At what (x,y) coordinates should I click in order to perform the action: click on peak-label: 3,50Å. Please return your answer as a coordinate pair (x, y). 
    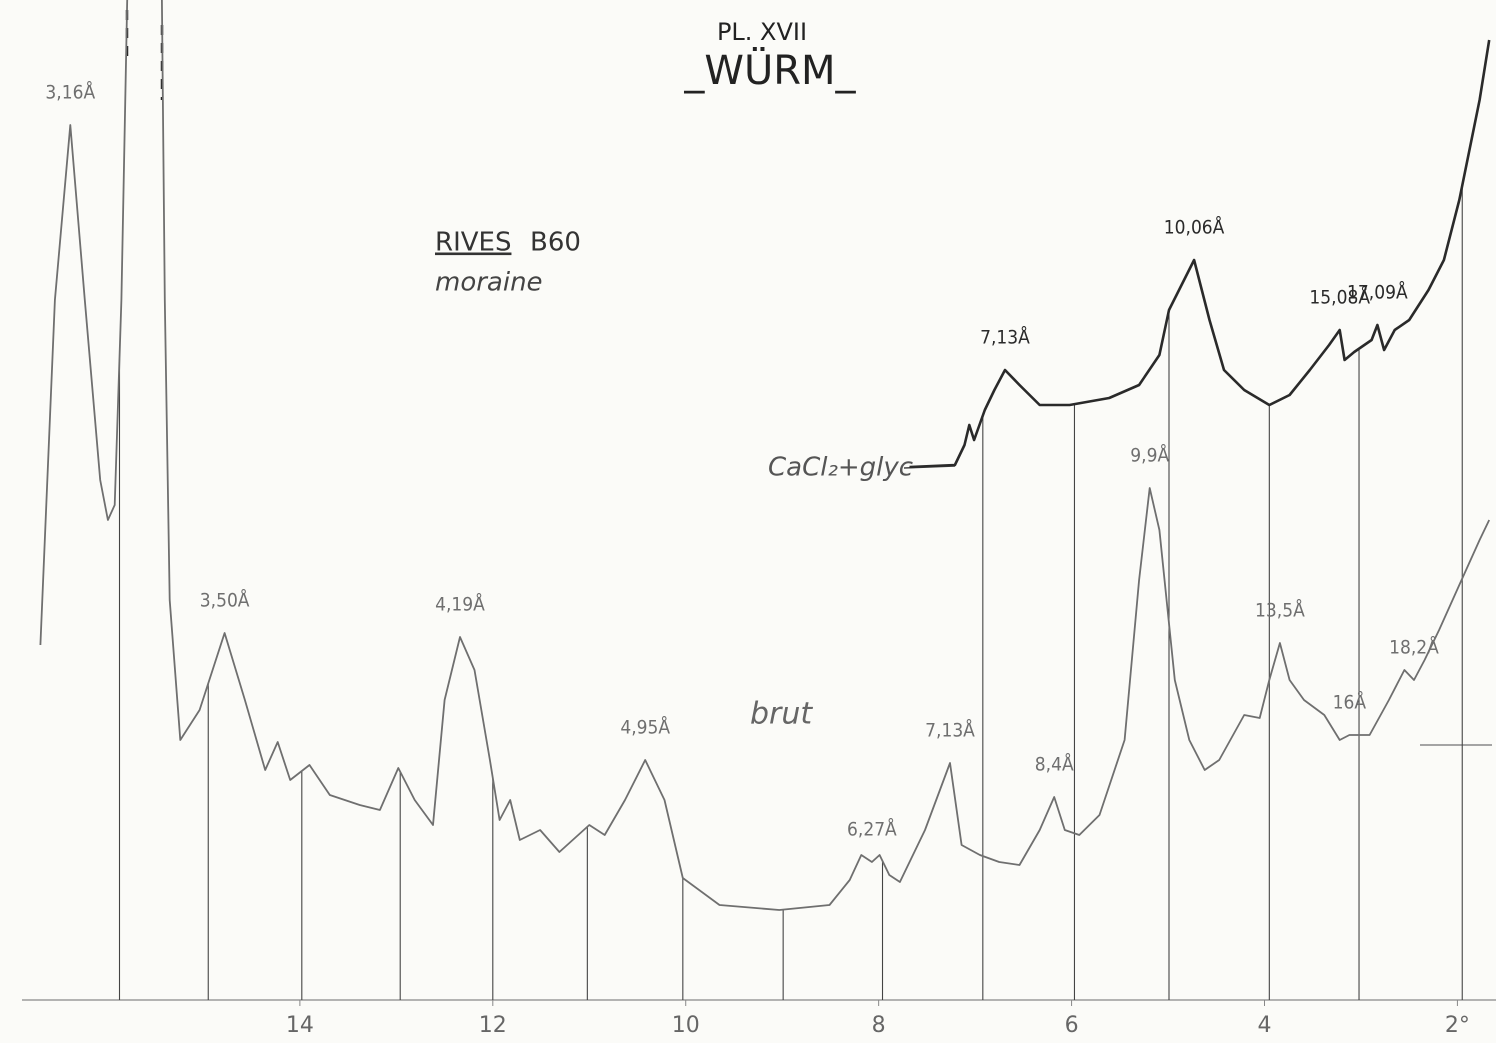
    Looking at the image, I should click on (225, 600).